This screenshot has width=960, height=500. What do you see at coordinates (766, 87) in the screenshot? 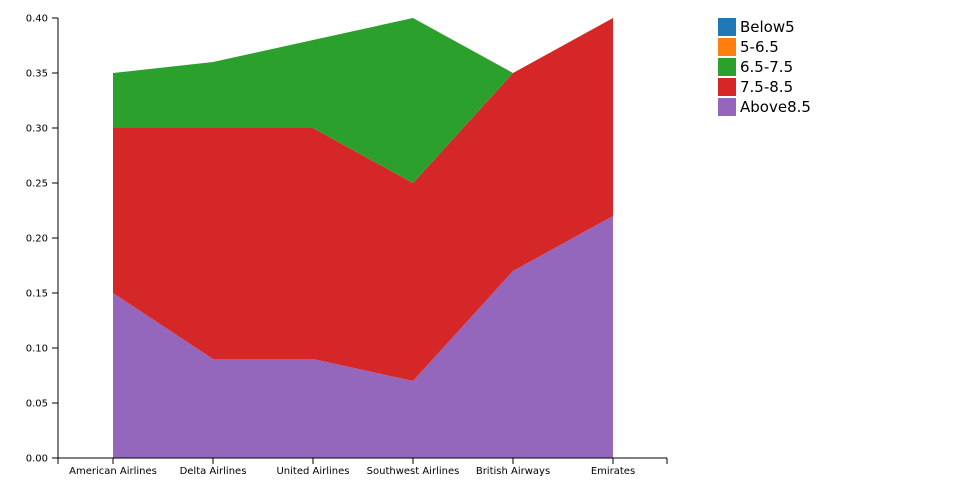
I see `legend-label-7-5-8-5: 7.5-8.5` at bounding box center [766, 87].